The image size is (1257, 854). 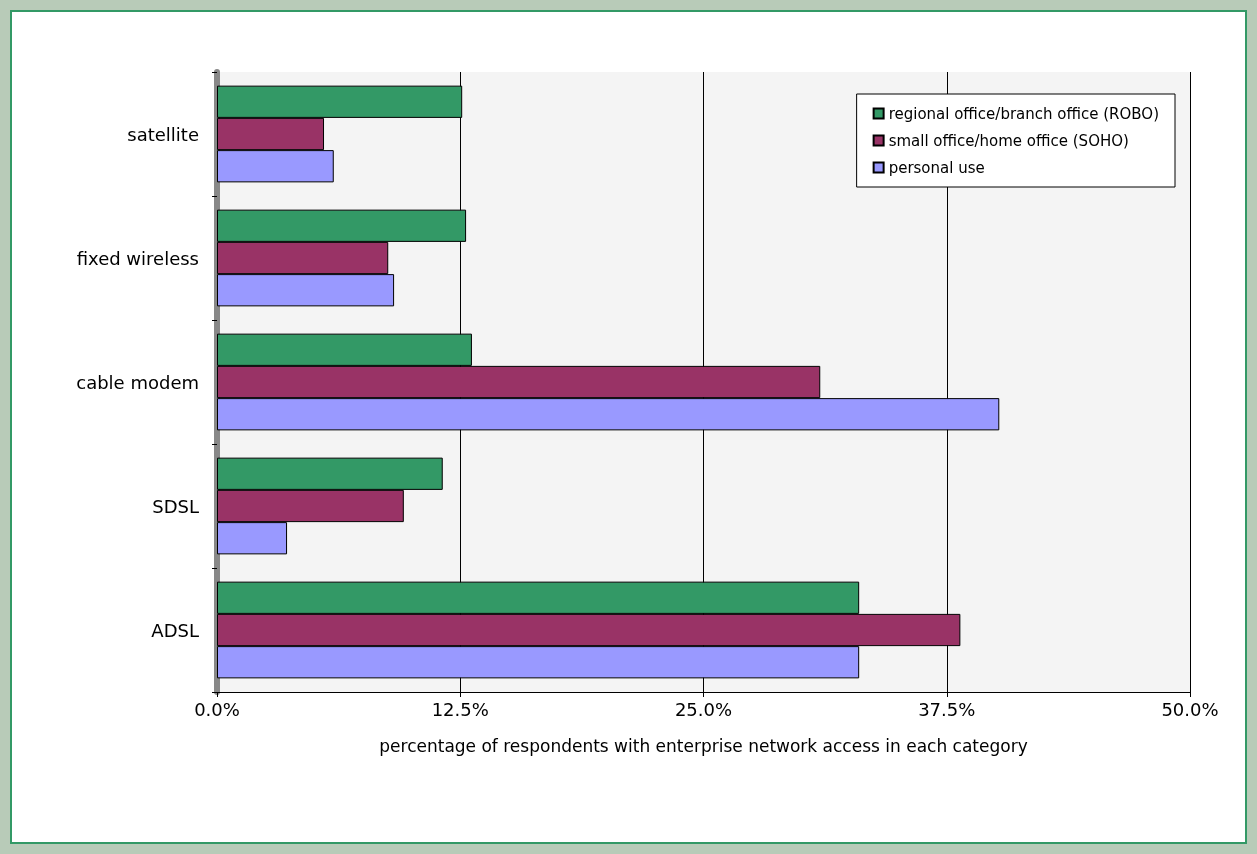 What do you see at coordinates (137, 258) in the screenshot?
I see `y-tick-label: fixed wireless` at bounding box center [137, 258].